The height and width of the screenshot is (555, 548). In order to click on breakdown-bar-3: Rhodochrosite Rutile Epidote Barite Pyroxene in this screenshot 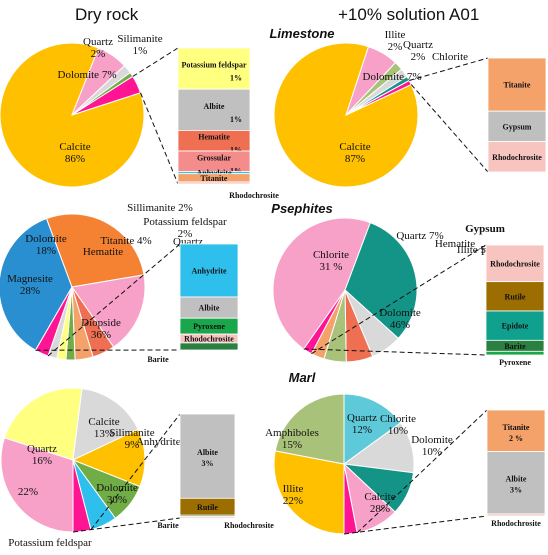, I will do `click(515, 306)`.